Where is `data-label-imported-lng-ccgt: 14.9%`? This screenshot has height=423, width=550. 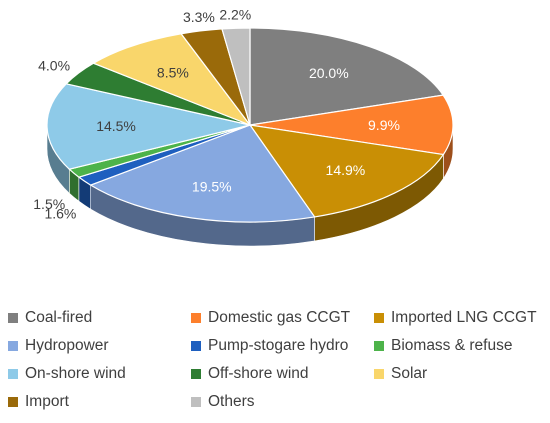
data-label-imported-lng-ccgt: 14.9% is located at coordinates (346, 170).